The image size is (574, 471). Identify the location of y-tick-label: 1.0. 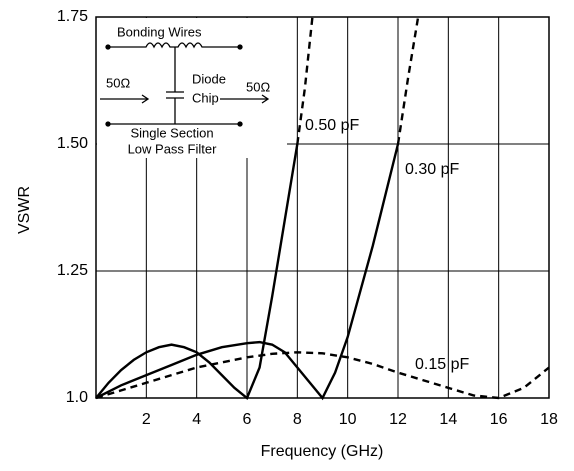
(77, 397).